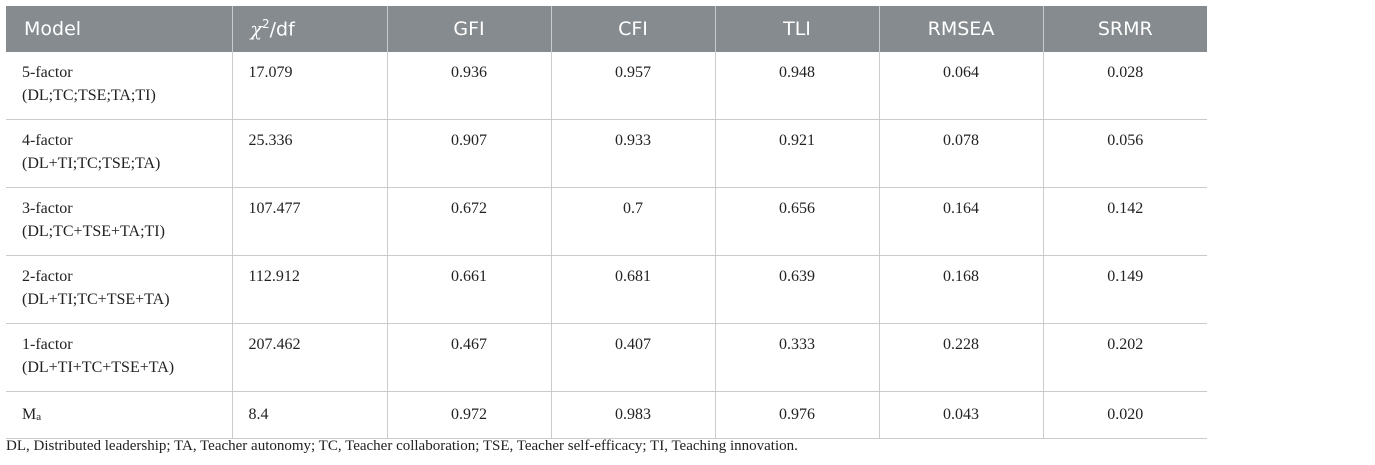 The image size is (1375, 465). I want to click on model-cell: 2-factor (DL+TI;TC+TSE+TA), so click(119, 289).